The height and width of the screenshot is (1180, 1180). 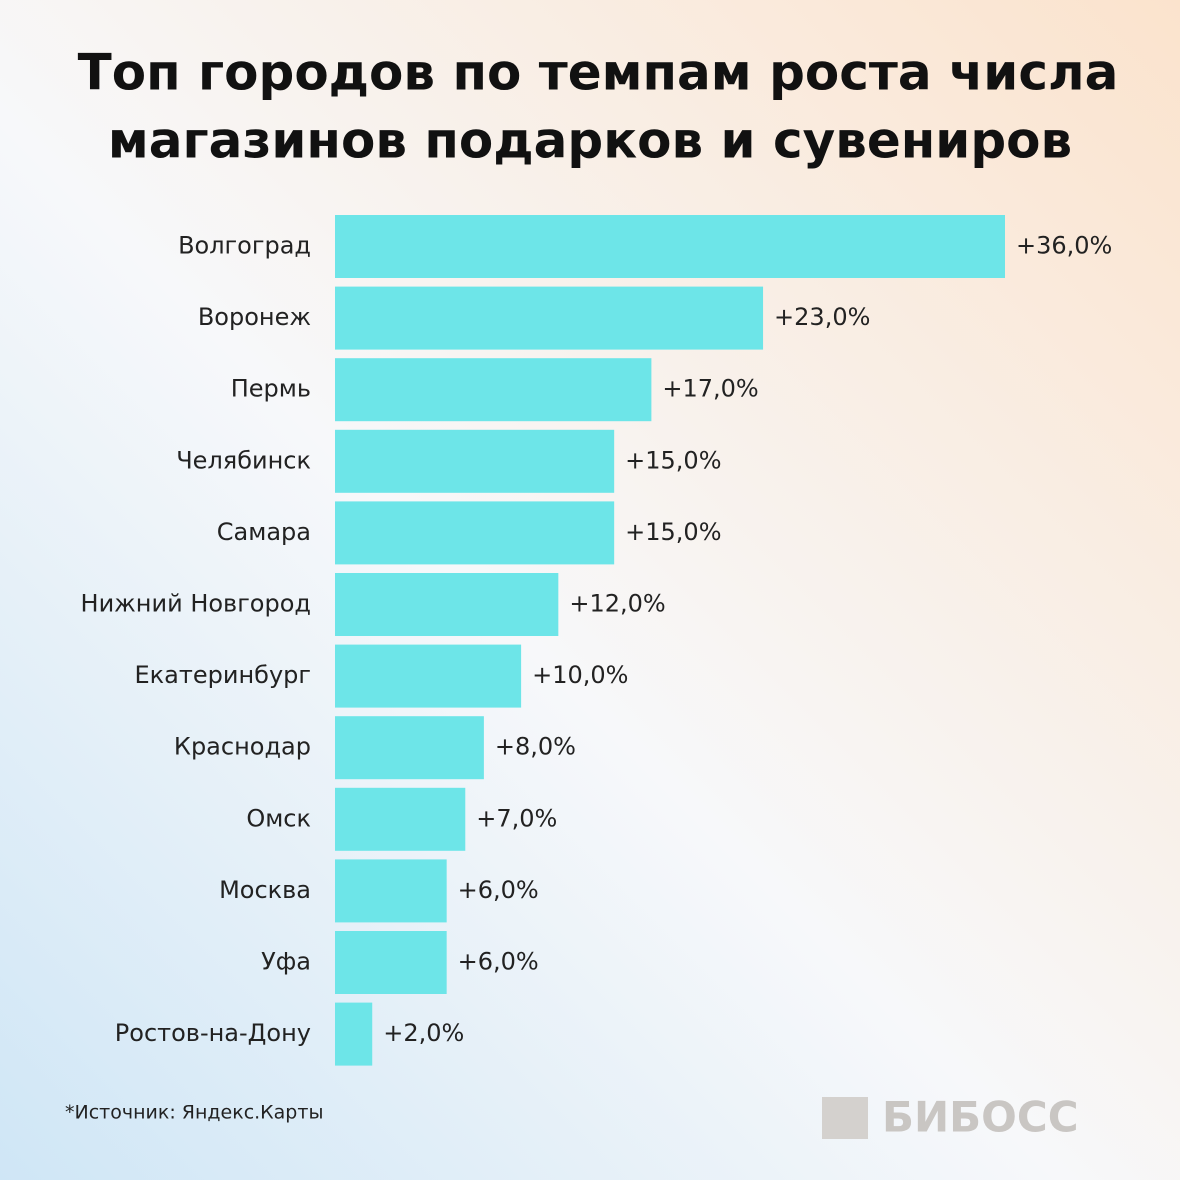 What do you see at coordinates (278, 818) in the screenshot?
I see `category-label: Омск` at bounding box center [278, 818].